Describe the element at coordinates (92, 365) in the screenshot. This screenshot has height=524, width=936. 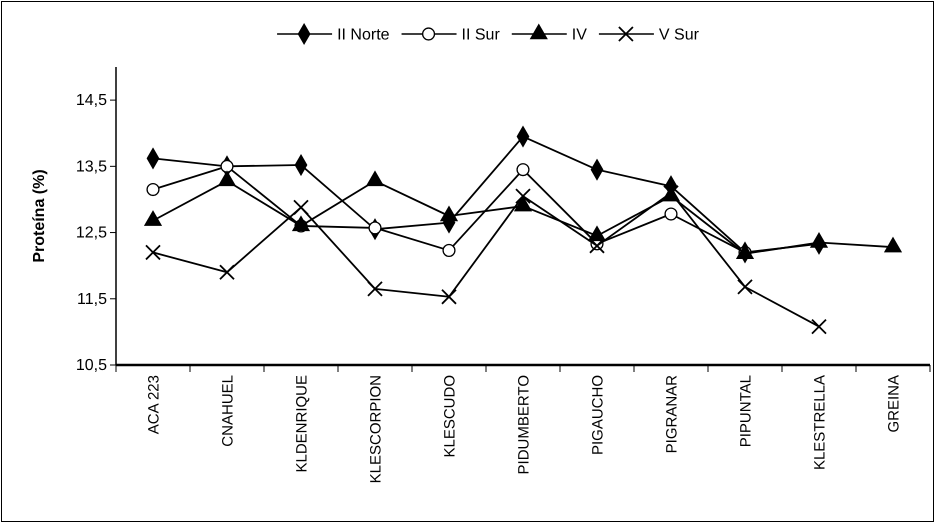
I see `y-tick-label: 10,5` at that location.